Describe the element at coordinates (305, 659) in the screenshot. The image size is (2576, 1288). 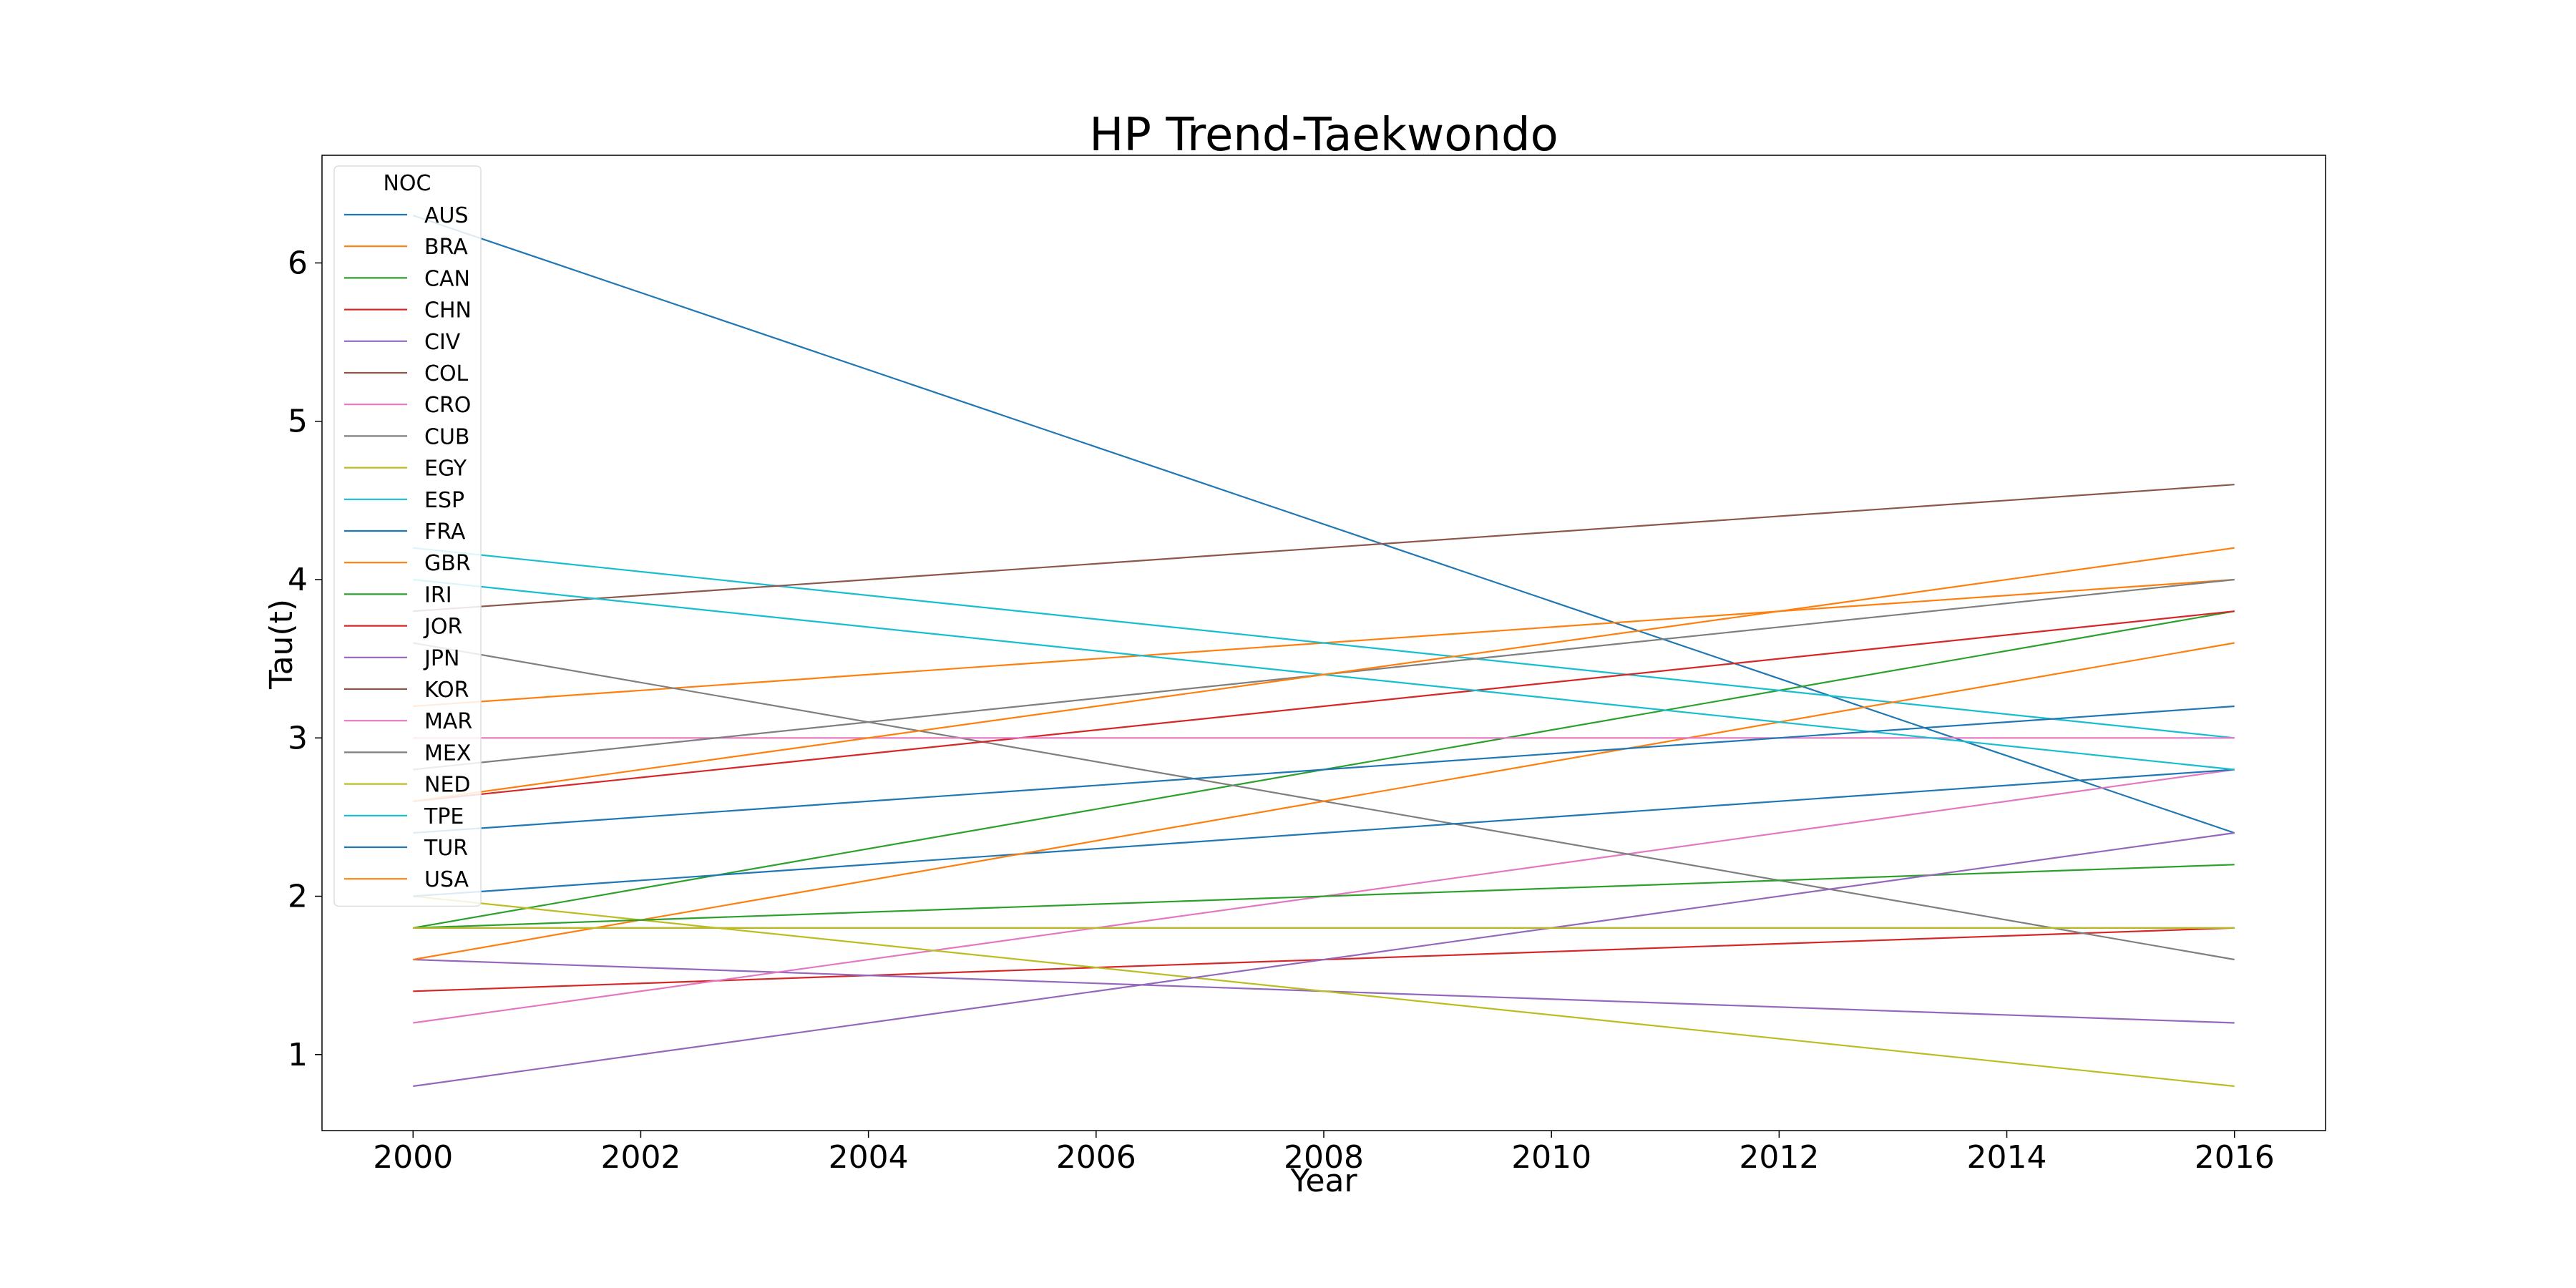
I see `y-axis: 1 2 3 4 5 6` at that location.